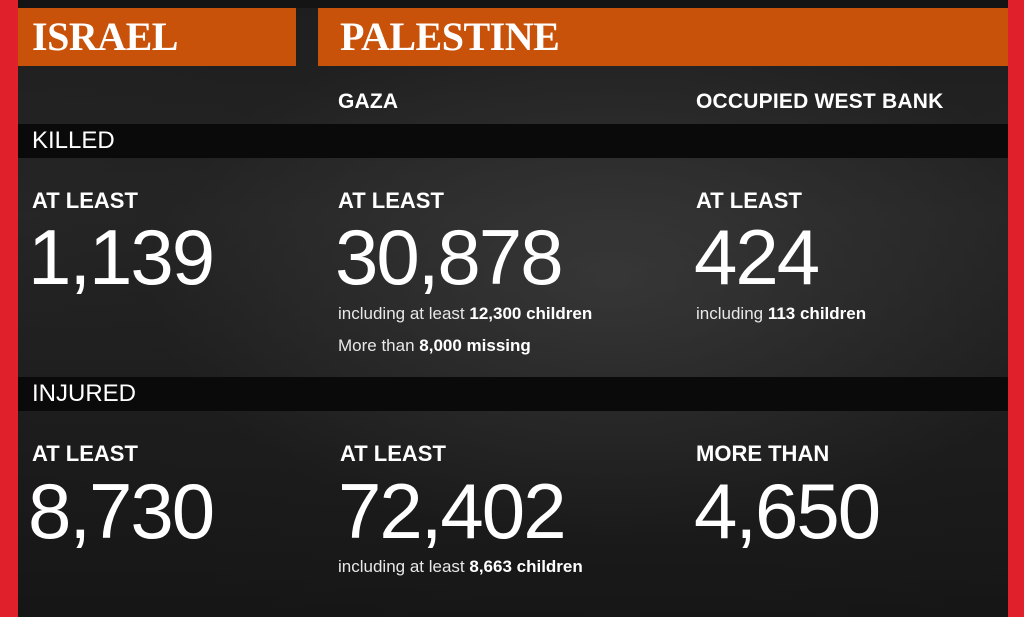 The height and width of the screenshot is (617, 1024). What do you see at coordinates (393, 453) in the screenshot?
I see `gaza-injured-prefix: AT LEAST` at bounding box center [393, 453].